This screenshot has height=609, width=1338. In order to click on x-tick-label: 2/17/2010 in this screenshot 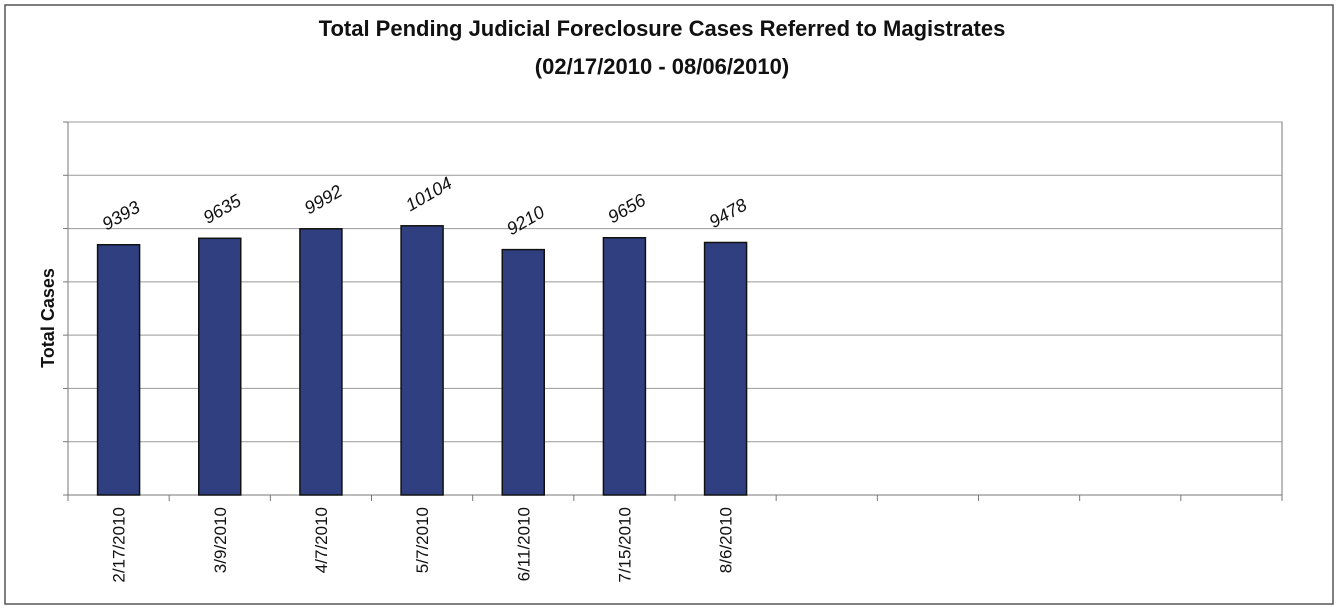, I will do `click(119, 545)`.